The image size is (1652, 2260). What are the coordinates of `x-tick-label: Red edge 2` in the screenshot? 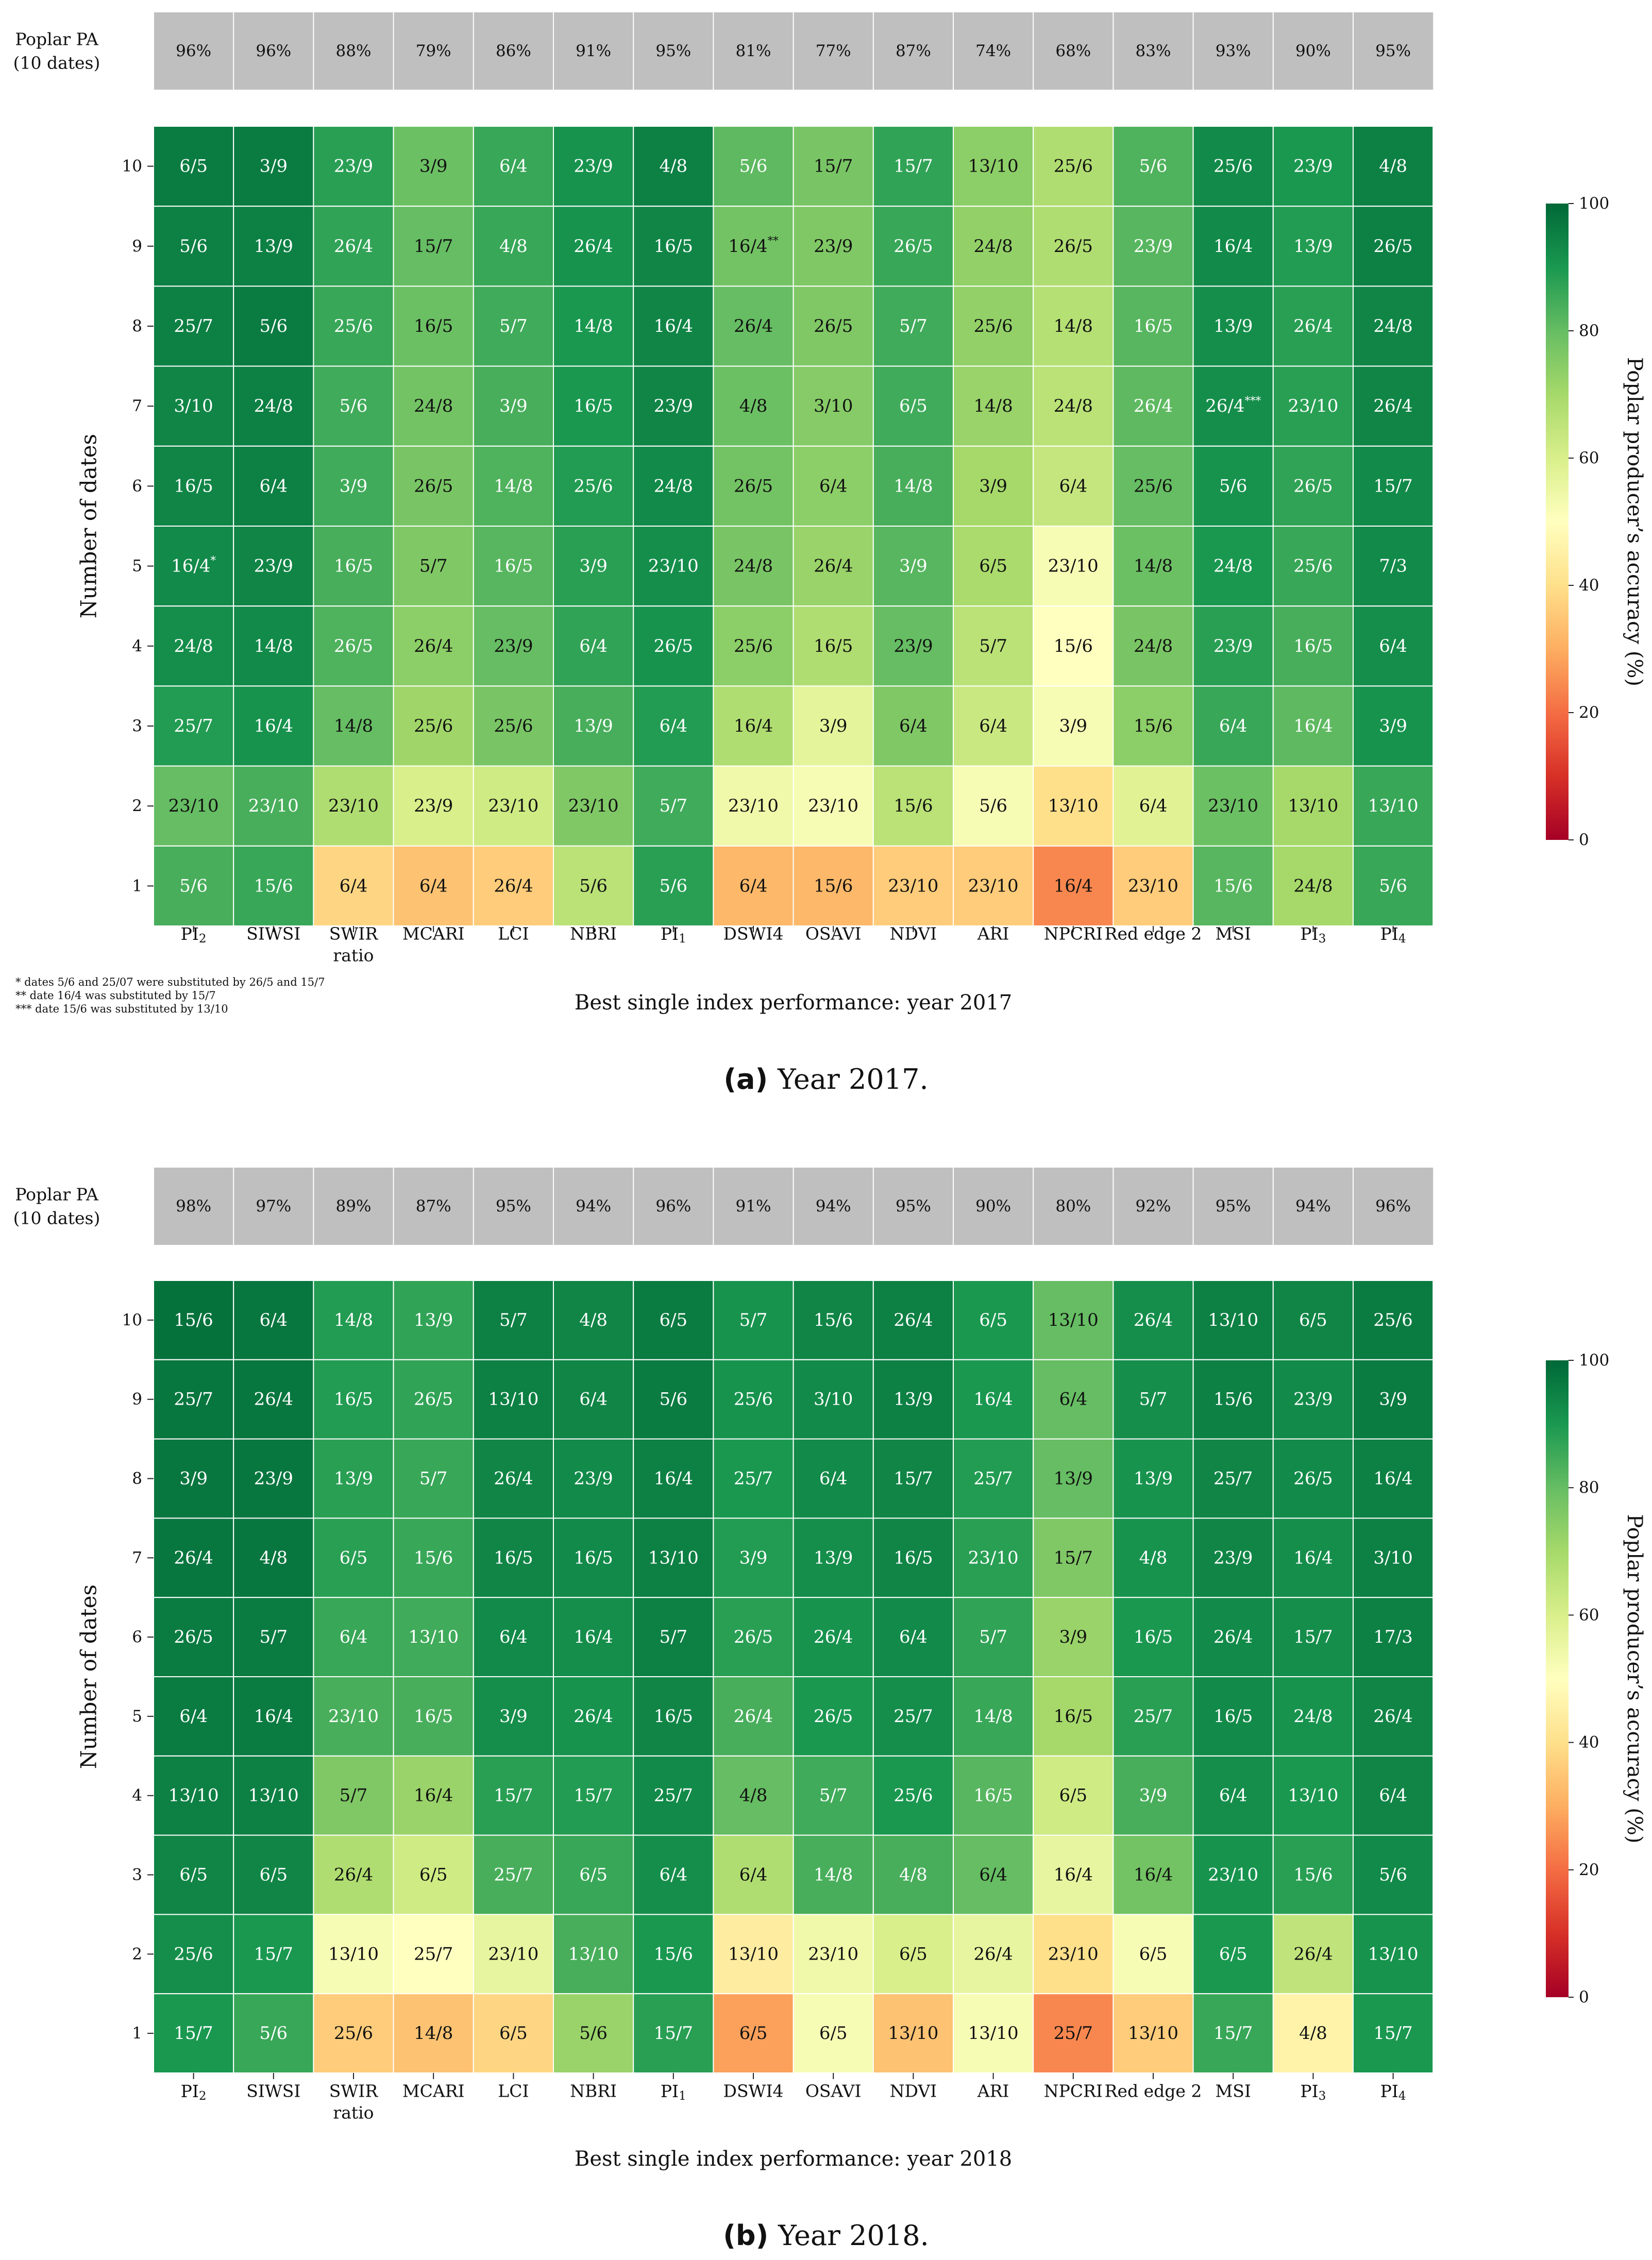 It's located at (1153, 2091).